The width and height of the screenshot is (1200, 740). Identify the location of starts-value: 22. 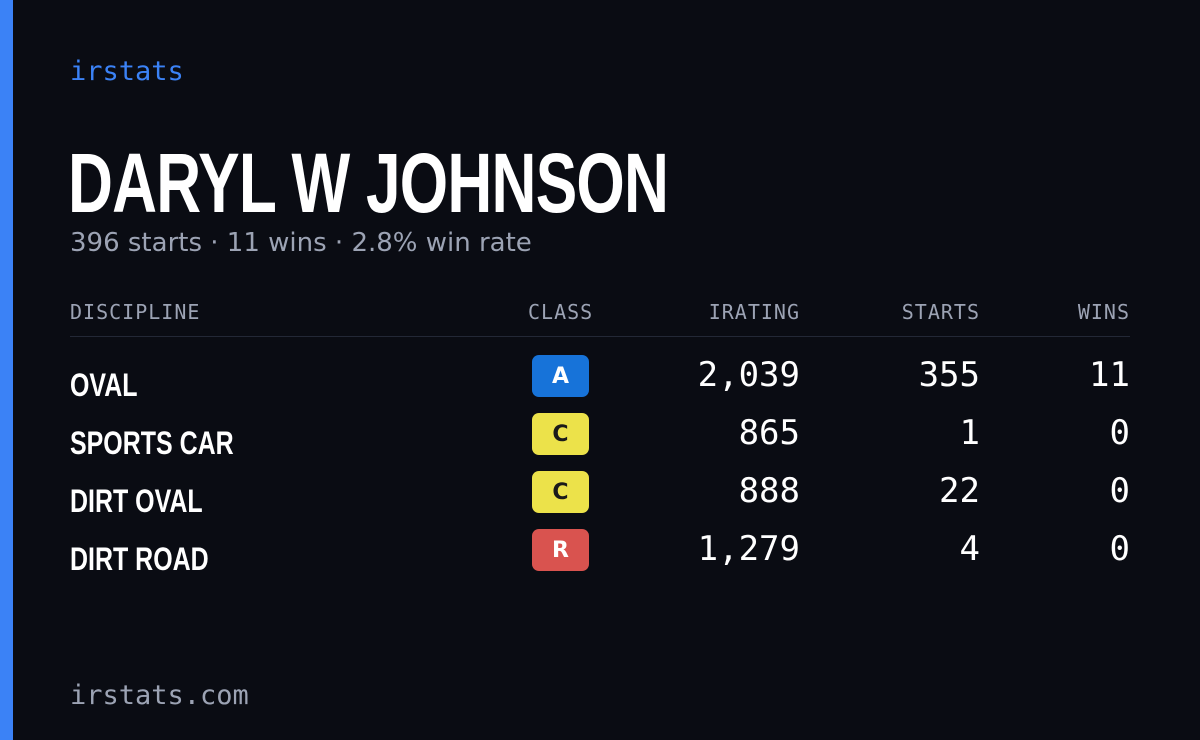
(959, 491).